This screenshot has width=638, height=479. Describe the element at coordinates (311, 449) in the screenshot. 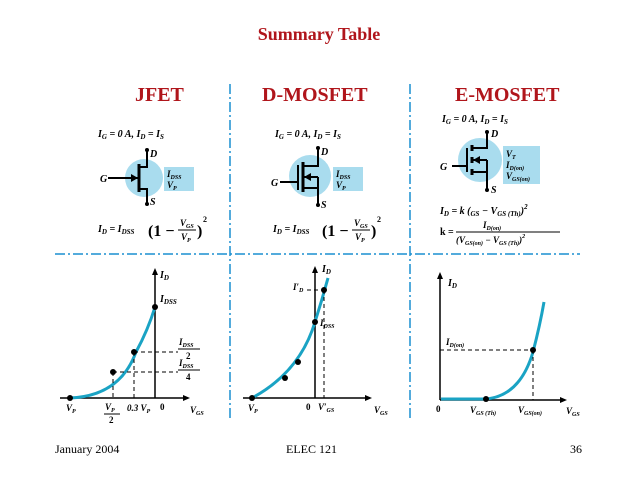

I see `footer-course: ELEC 121` at that location.